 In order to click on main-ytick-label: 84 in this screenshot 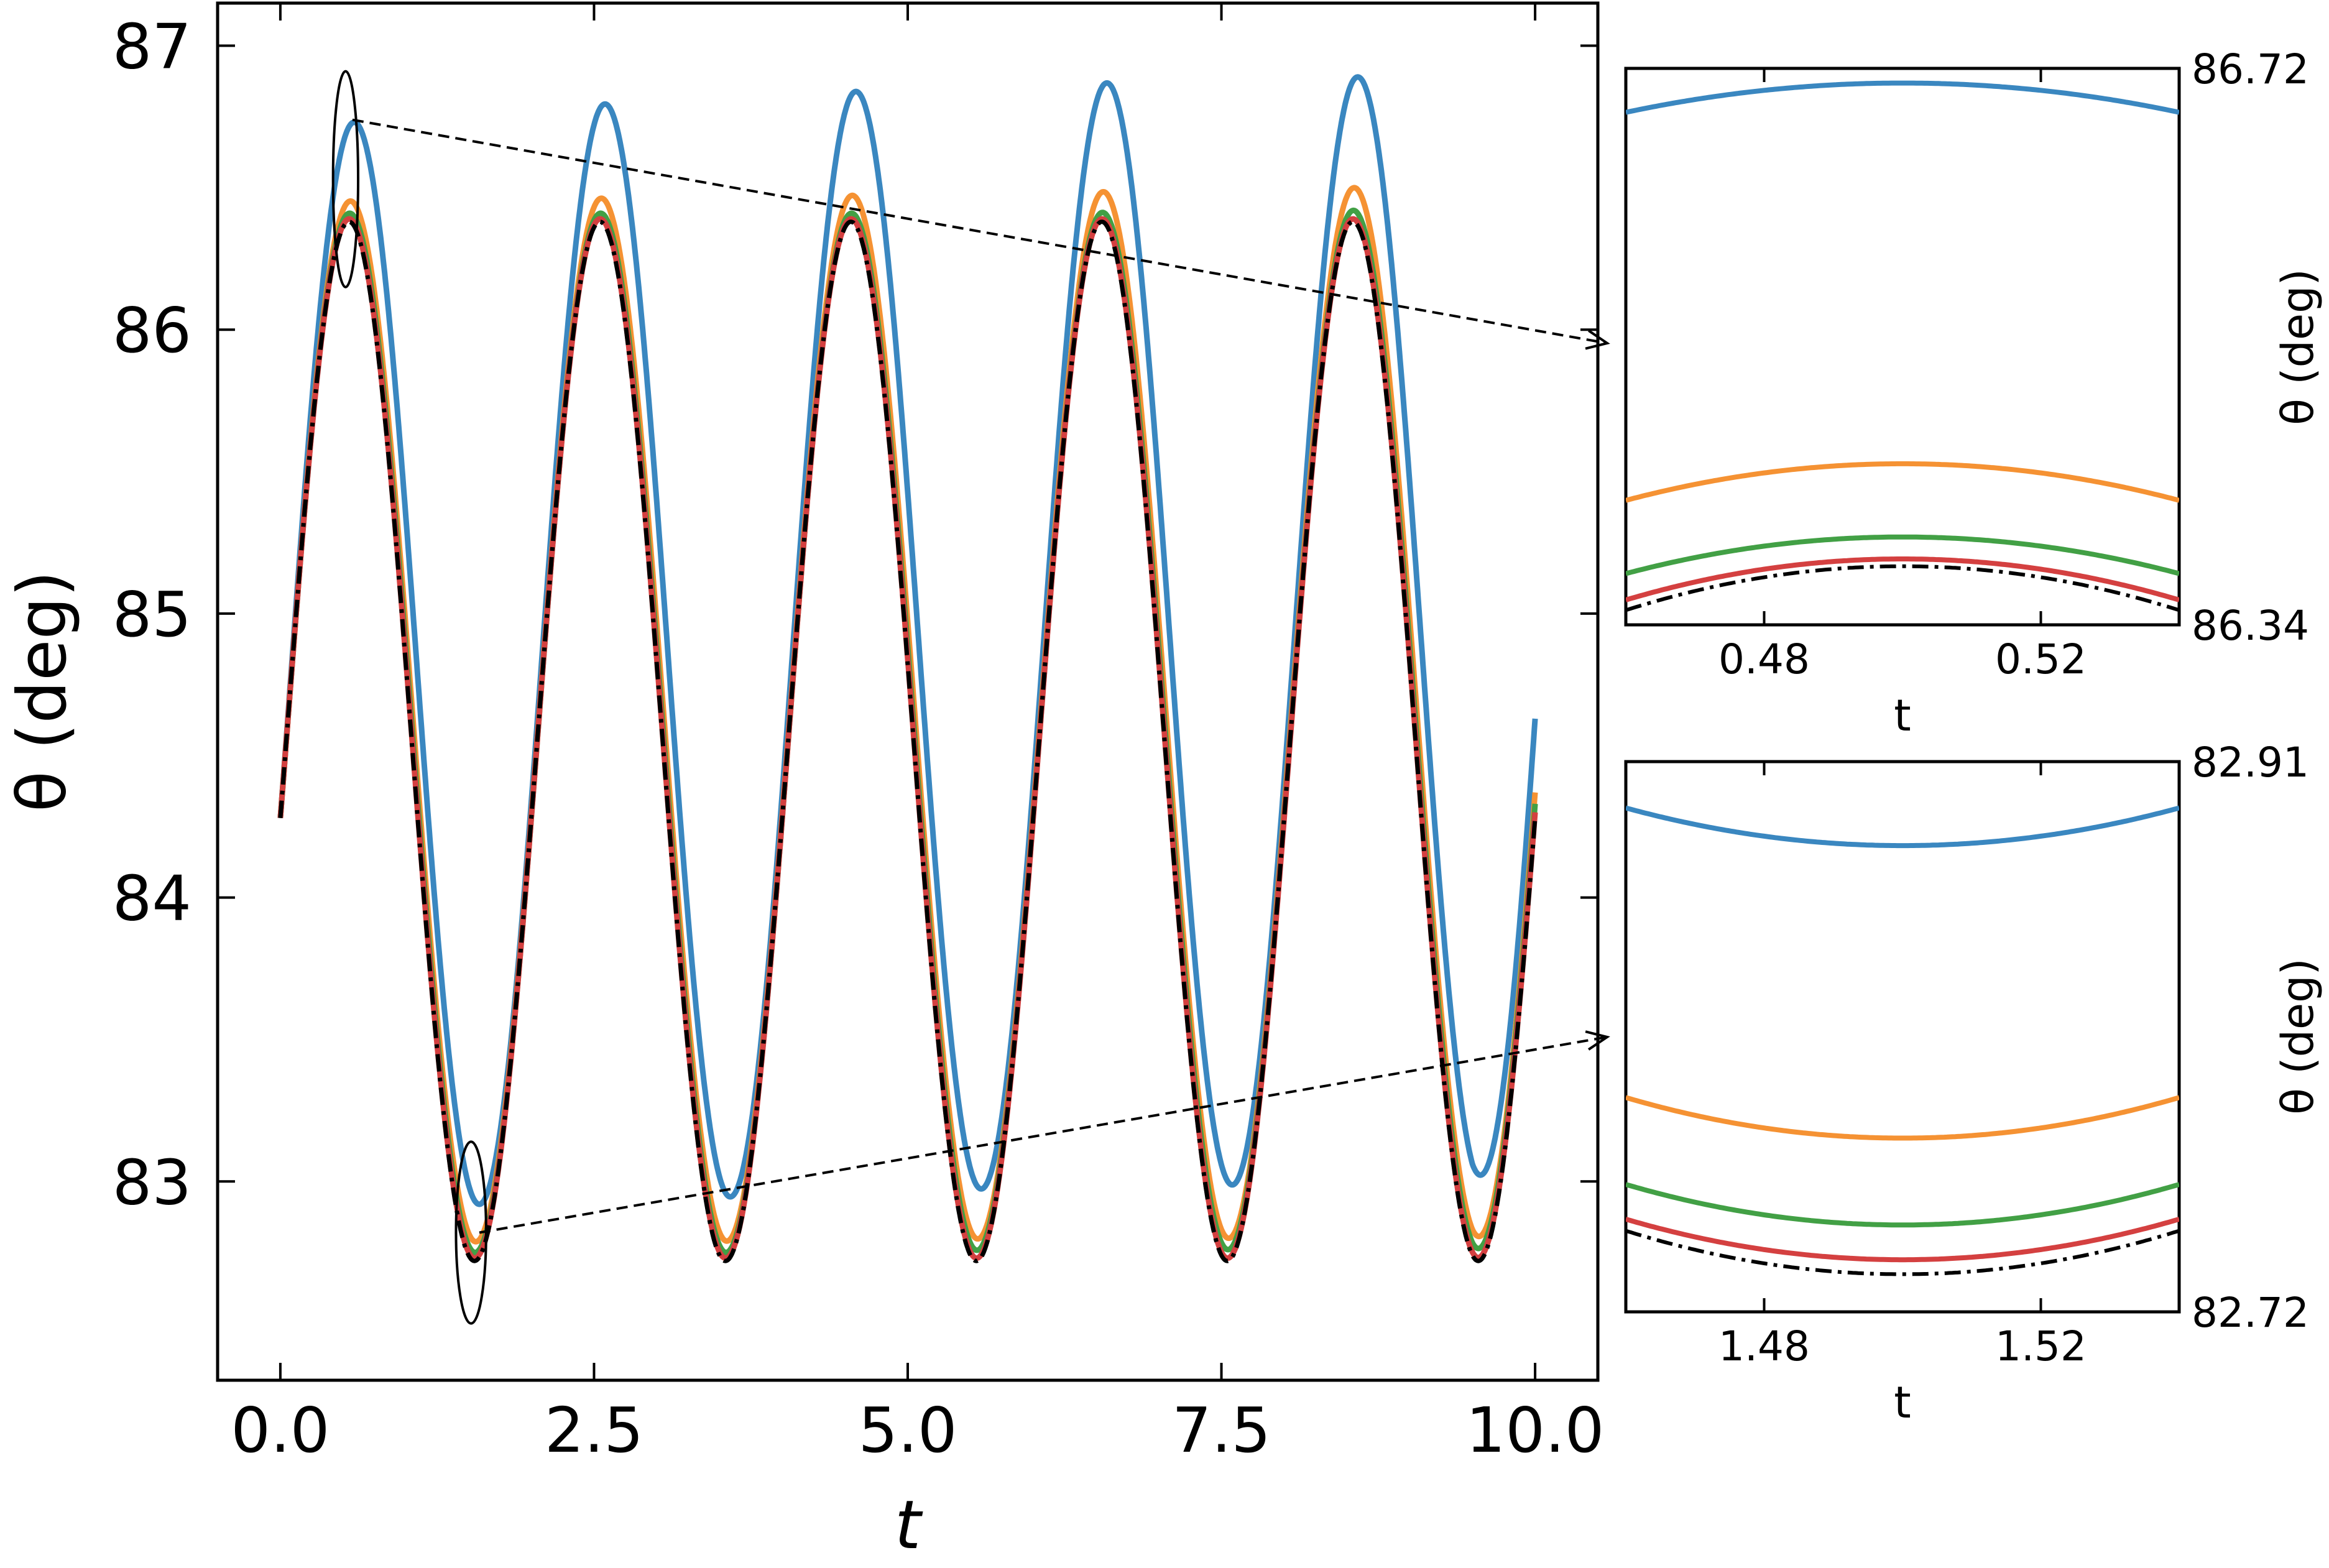, I will do `click(152, 899)`.